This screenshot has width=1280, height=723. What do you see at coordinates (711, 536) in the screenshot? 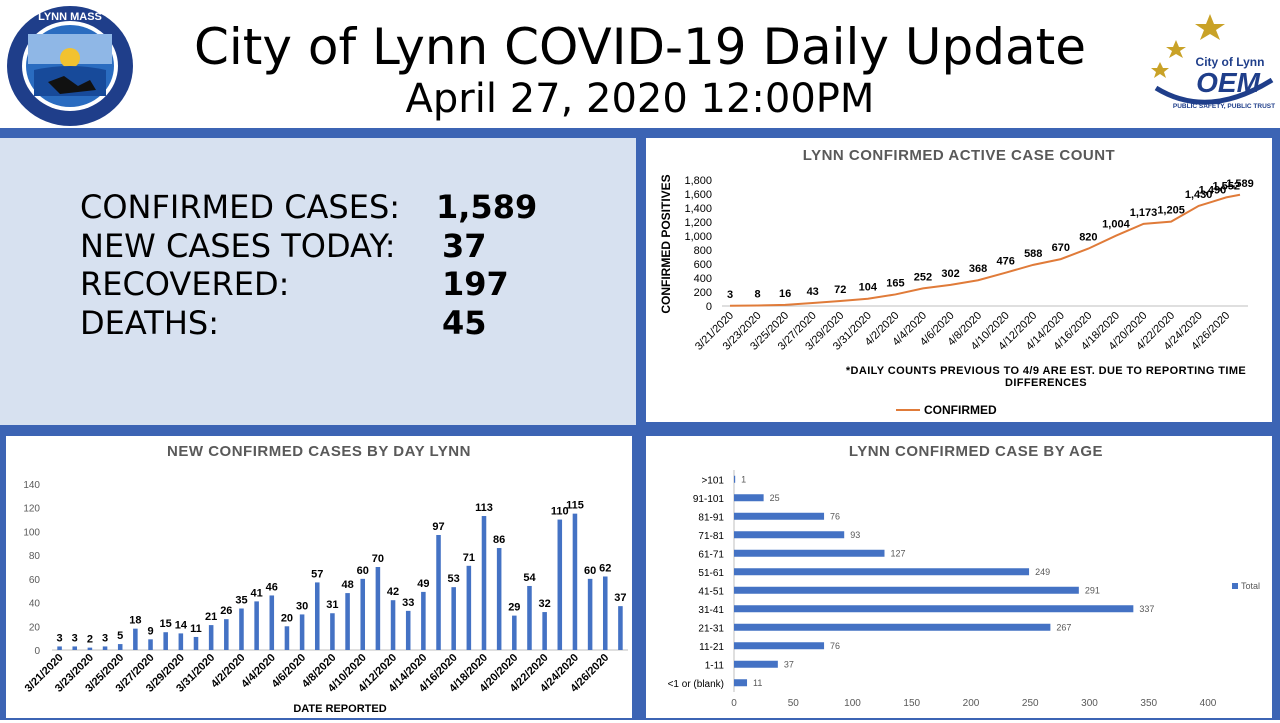
I see `category-label: 71-81` at bounding box center [711, 536].